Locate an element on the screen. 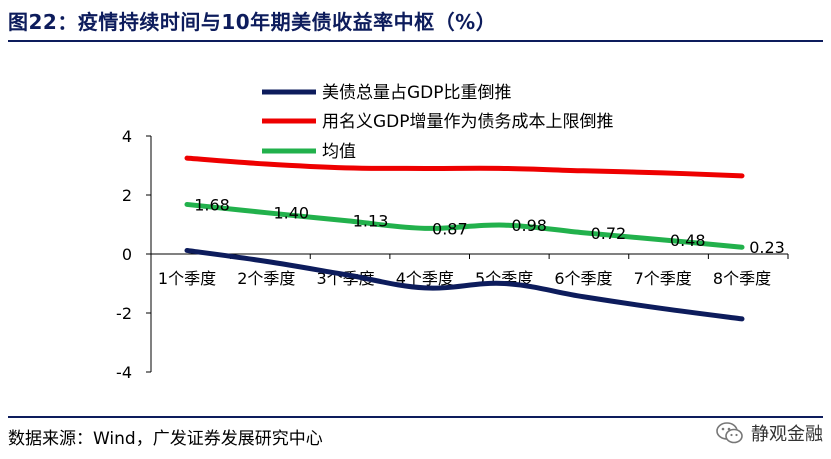 The image size is (831, 459). y-tick-label: 4 is located at coordinates (127, 136).